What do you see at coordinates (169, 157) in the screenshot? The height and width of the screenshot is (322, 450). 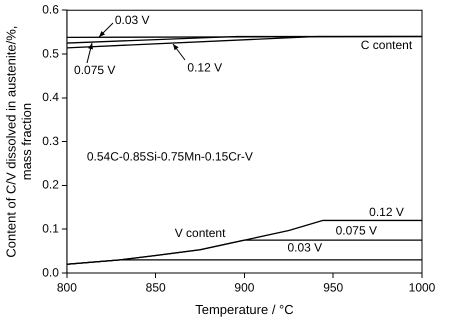 I see `annotation: 0.54C-0.85Si-0.75Mn-0.15Cr-V` at bounding box center [169, 157].